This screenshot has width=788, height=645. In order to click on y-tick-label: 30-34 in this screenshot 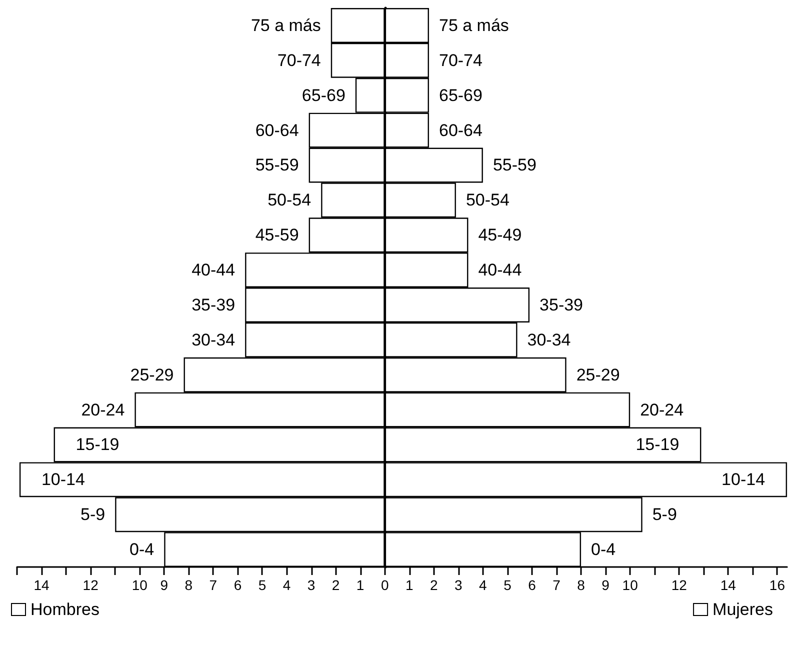, I will do `click(214, 340)`.